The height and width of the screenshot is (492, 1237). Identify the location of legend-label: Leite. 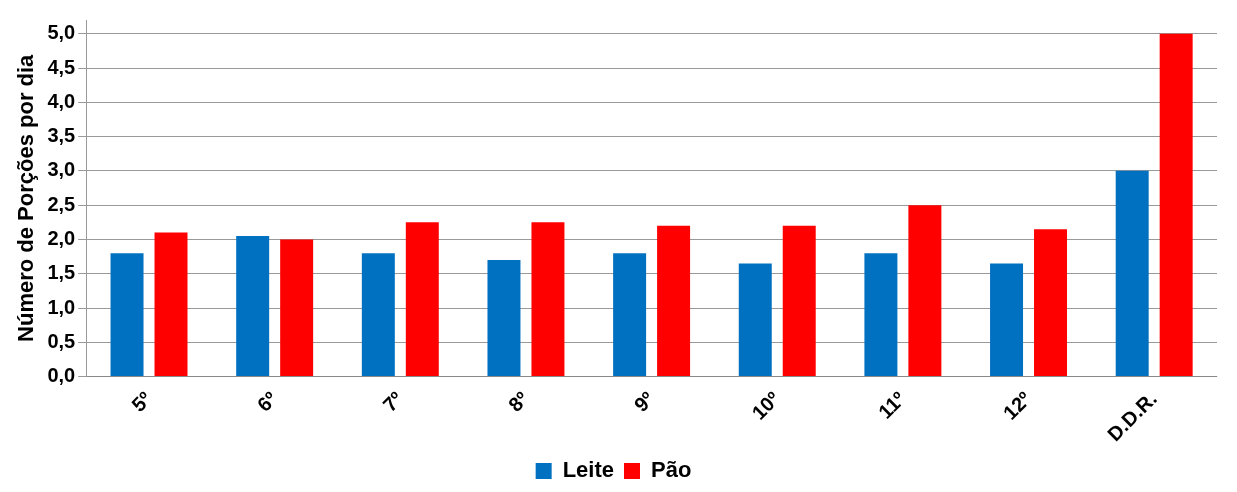
(588, 470).